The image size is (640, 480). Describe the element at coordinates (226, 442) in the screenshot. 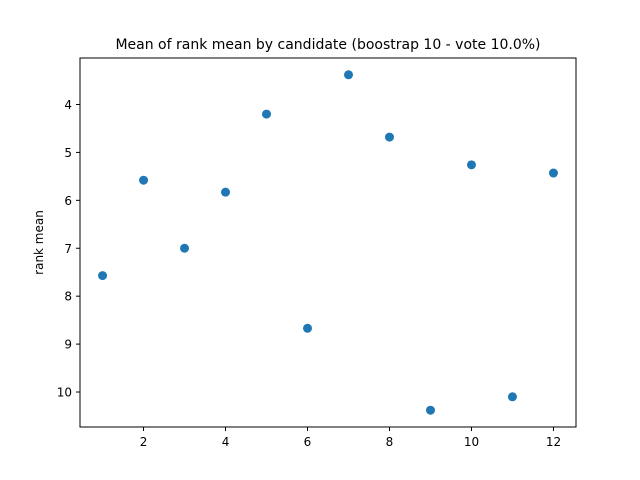

I see `x-tick-label: 4` at that location.